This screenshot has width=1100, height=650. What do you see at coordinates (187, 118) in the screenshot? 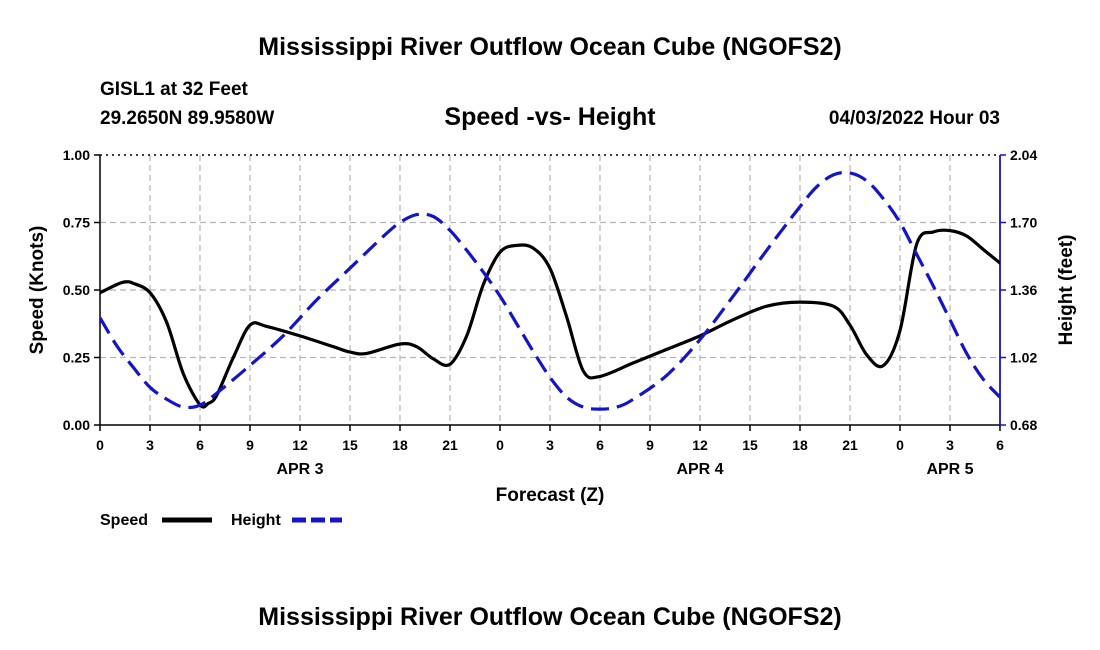
I see `coords-label: 29.2650N 89.9580W` at bounding box center [187, 118].